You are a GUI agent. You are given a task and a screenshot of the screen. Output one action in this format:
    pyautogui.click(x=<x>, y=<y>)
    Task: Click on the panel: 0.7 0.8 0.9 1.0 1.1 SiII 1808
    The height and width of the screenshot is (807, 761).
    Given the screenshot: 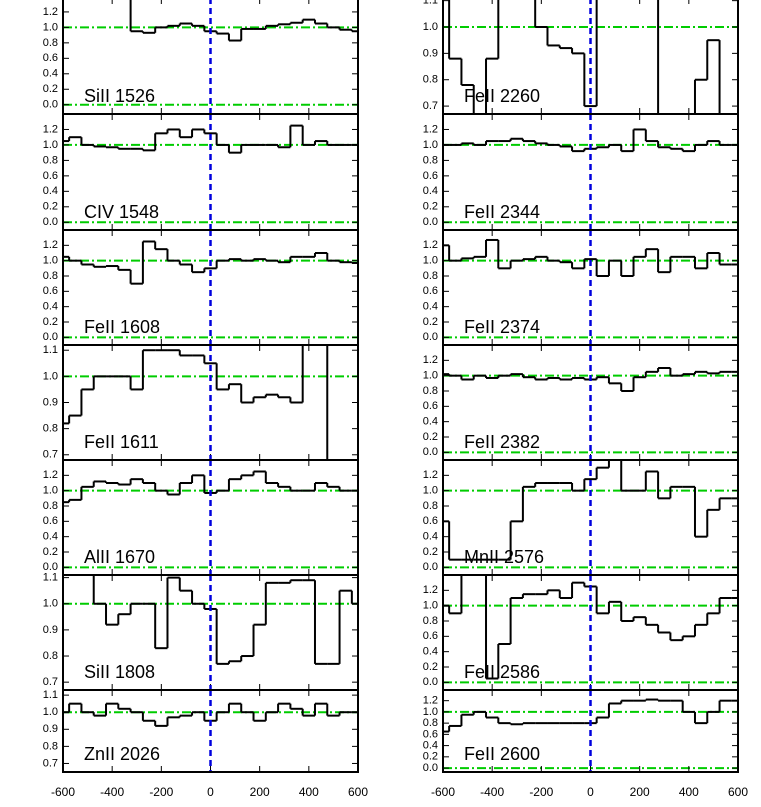 What is the action you would take?
    pyautogui.click(x=201, y=631)
    